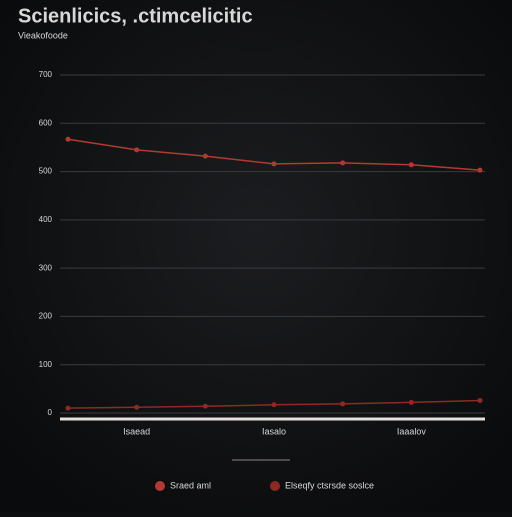 This screenshot has width=512, height=517. What do you see at coordinates (46, 122) in the screenshot?
I see `y-tick-label: 600` at bounding box center [46, 122].